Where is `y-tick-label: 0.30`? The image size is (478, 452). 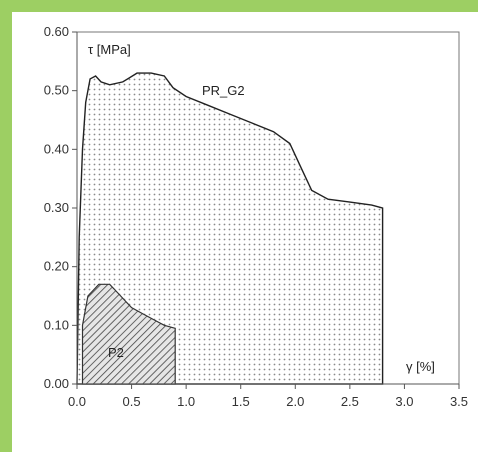 y-tick-label: 0.30 is located at coordinates (56, 207).